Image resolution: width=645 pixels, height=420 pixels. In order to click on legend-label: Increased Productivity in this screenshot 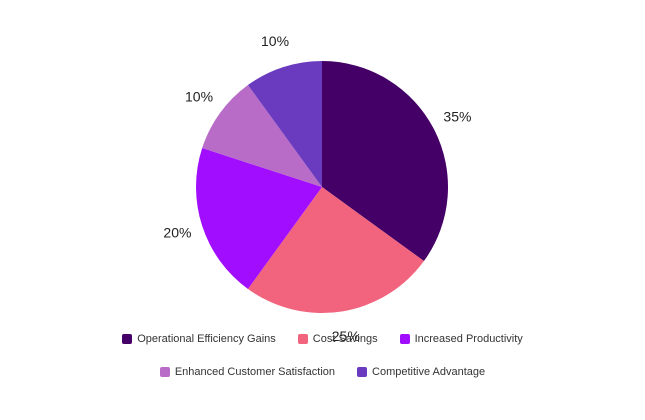, I will do `click(468, 339)`.